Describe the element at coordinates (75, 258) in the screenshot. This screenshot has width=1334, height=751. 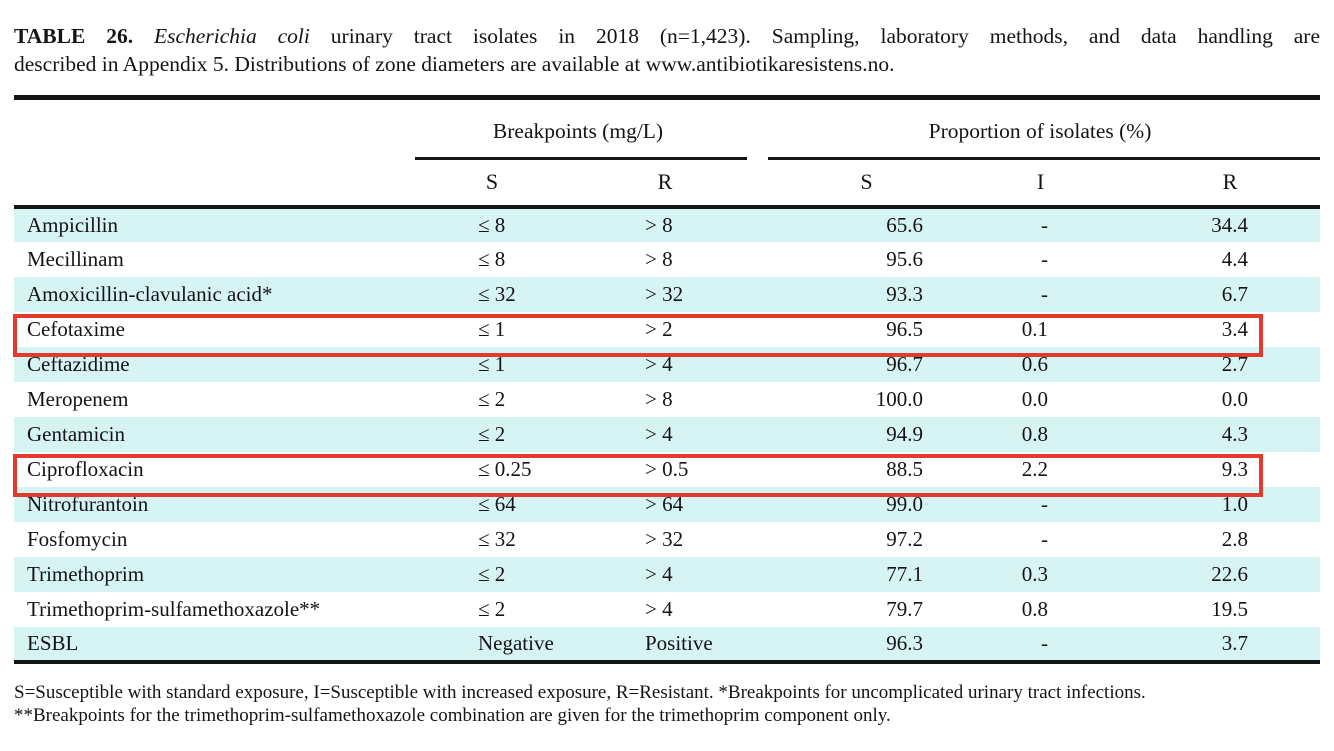
I see `antimicrobial-name: Mecillinam` at that location.